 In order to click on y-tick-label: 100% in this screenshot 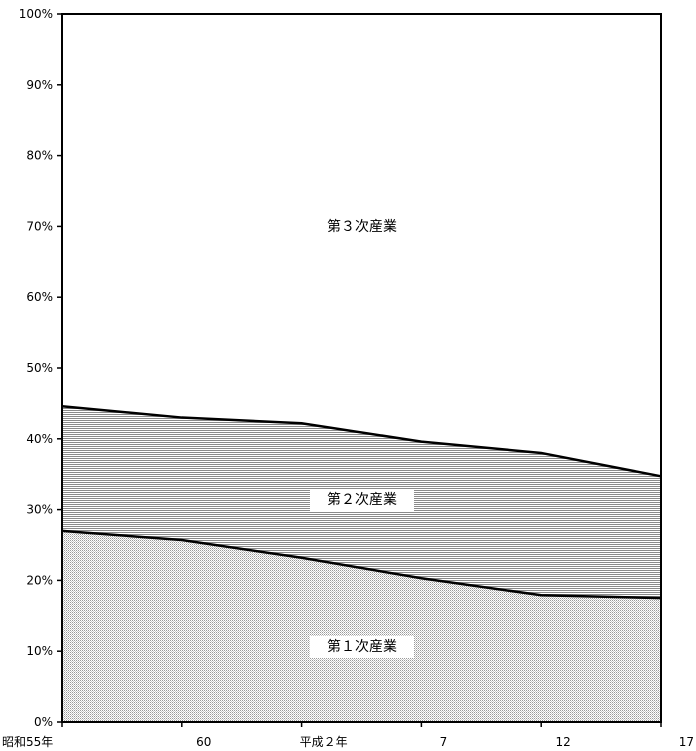, I will do `click(36, 14)`.